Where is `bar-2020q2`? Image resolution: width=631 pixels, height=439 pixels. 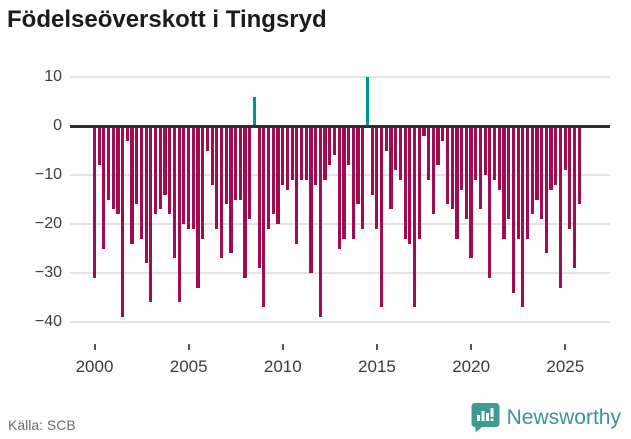 bar-2020q2 is located at coordinates (476, 153).